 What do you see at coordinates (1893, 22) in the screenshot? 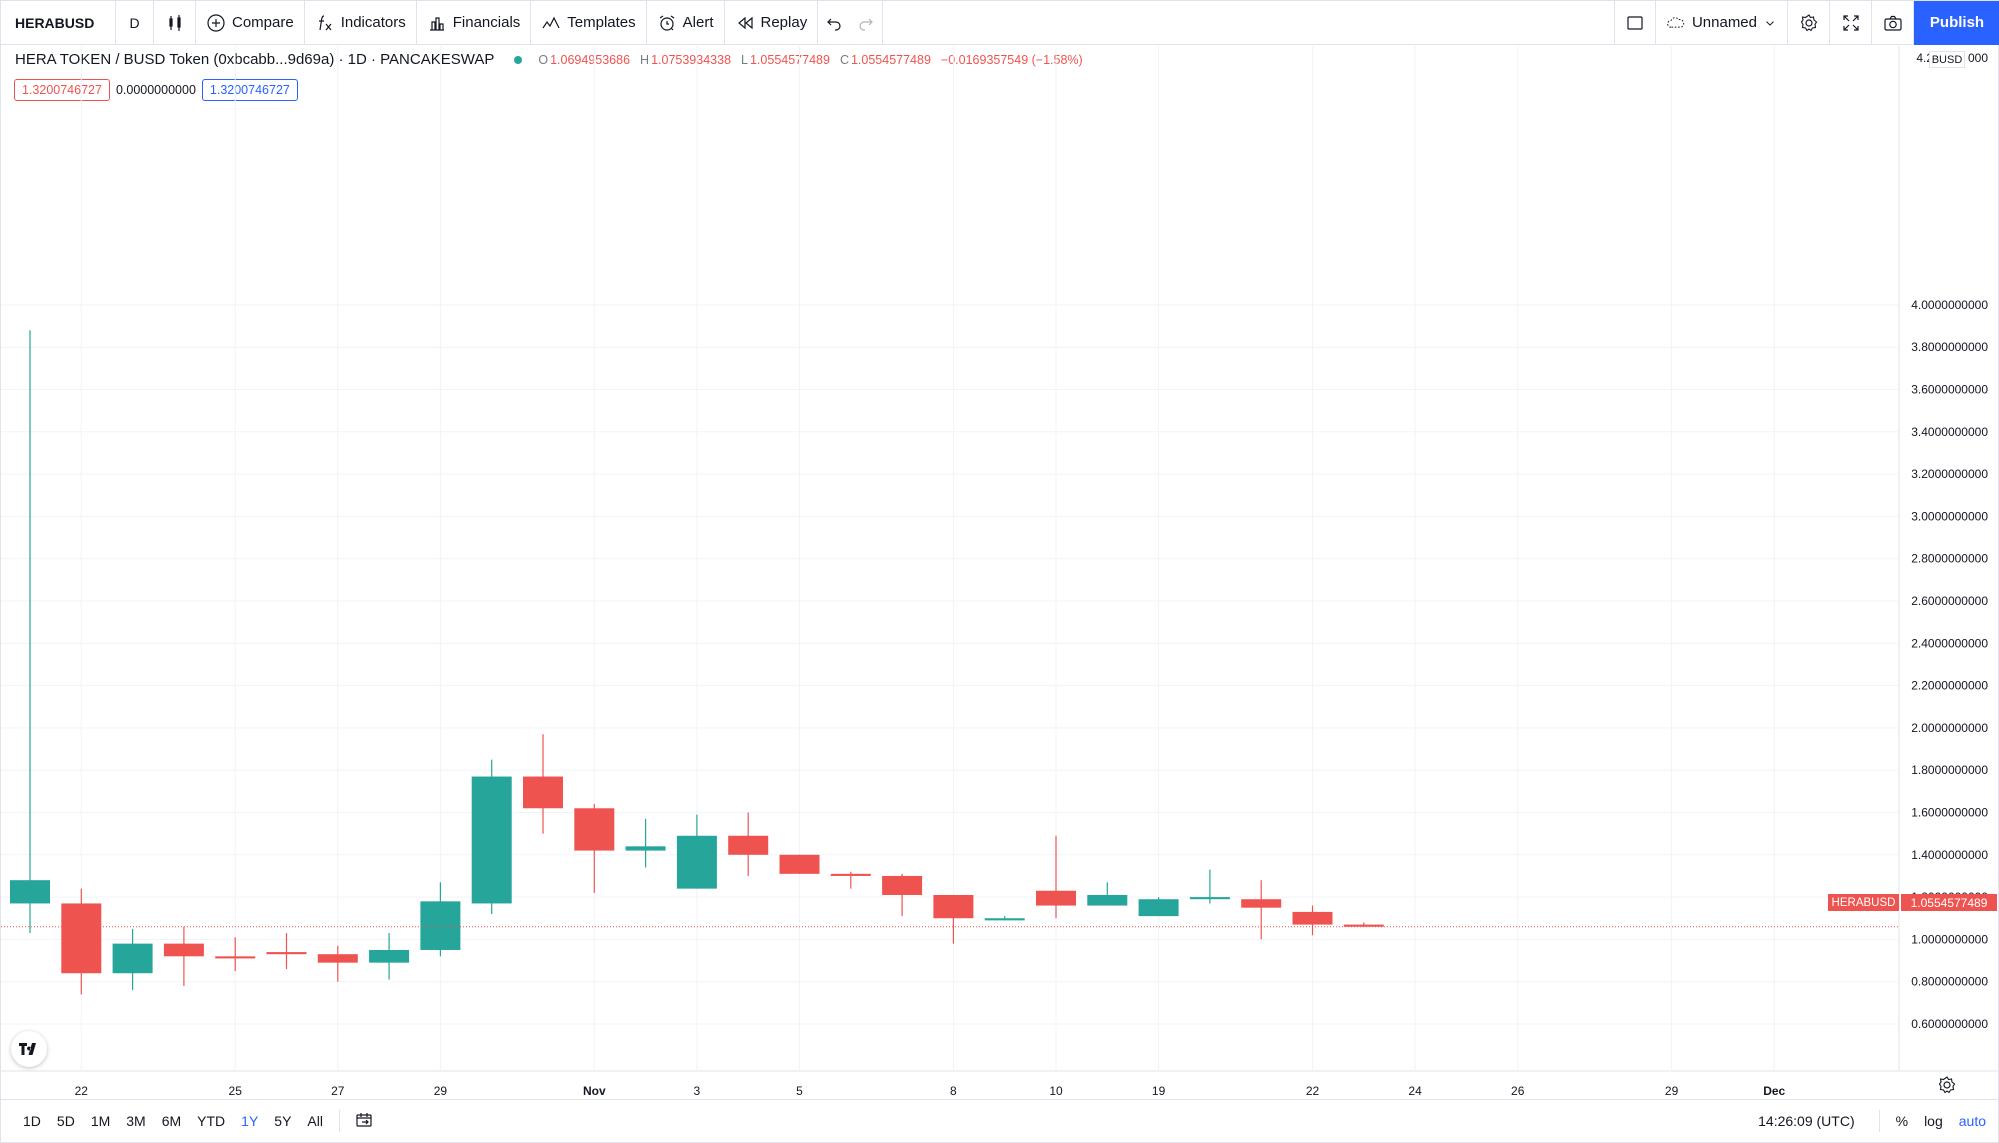
I see `screenshot-button` at bounding box center [1893, 22].